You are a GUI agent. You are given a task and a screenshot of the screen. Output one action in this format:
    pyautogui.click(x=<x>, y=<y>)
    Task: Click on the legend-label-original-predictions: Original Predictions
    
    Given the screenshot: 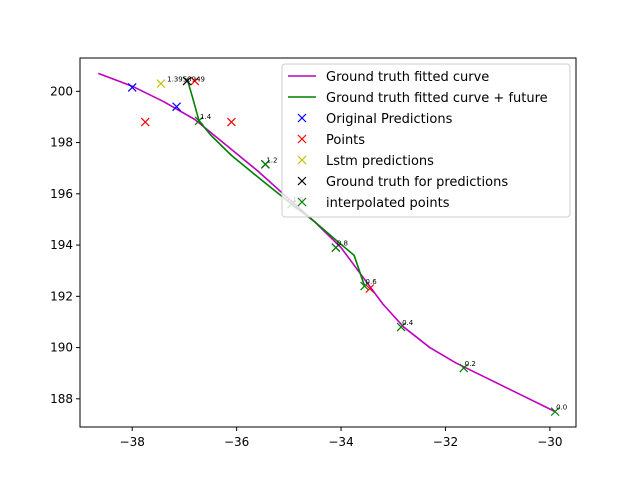 What is the action you would take?
    pyautogui.click(x=389, y=119)
    